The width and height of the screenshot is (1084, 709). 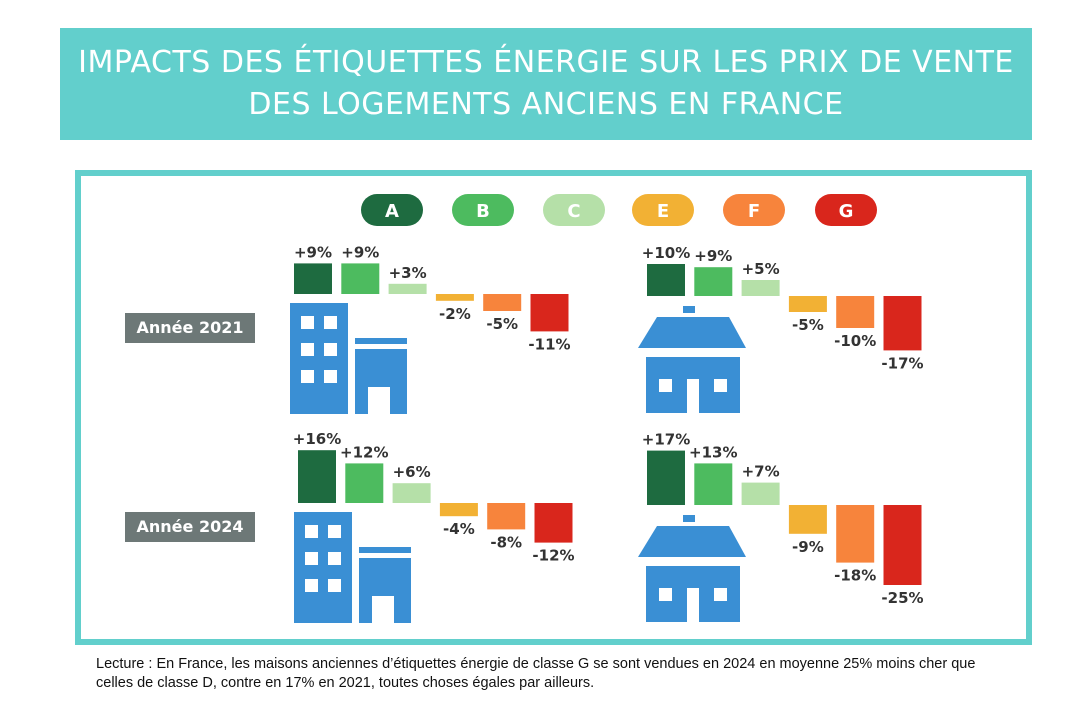 I want to click on data-label: -18%, so click(x=855, y=576).